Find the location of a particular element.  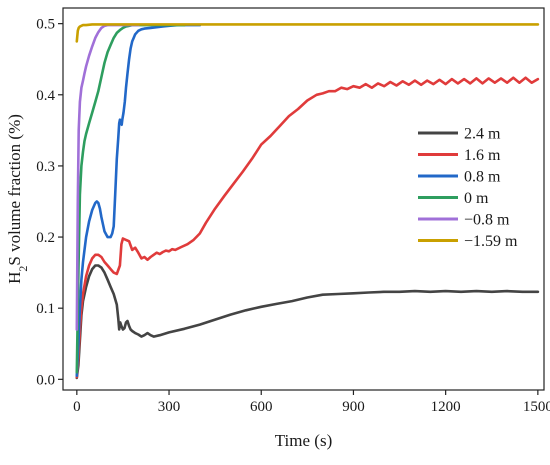

x-tick-label: 1500 is located at coordinates (536, 407).